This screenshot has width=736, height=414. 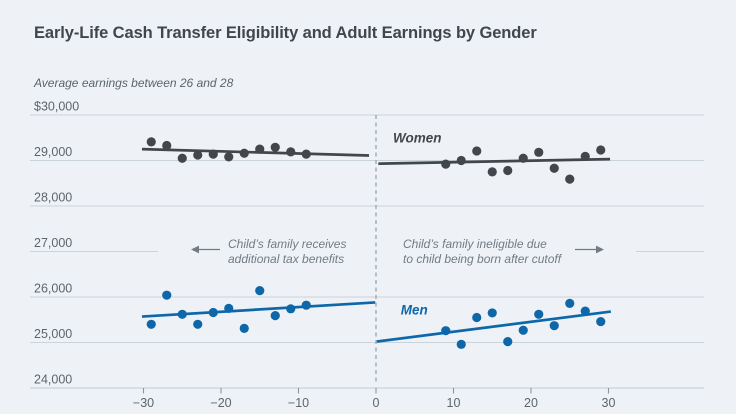 I want to click on y-tick-label-28000: 28,000, so click(x=53, y=198).